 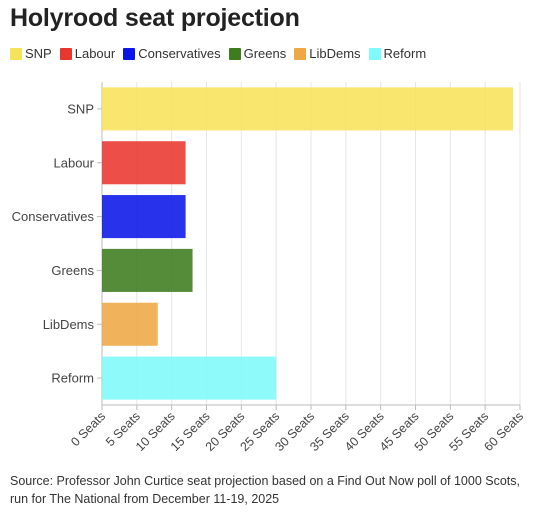 I want to click on legend-swatch-greens, so click(x=234, y=53).